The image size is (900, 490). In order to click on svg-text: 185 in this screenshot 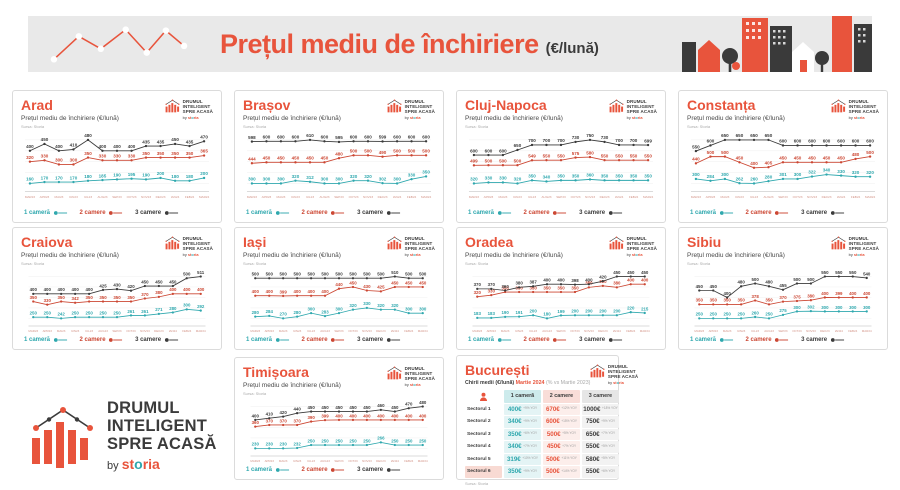, I will do `click(103, 175)`.